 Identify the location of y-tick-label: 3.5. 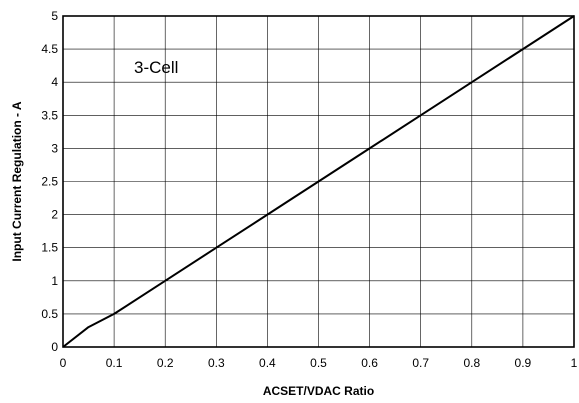
(49, 115).